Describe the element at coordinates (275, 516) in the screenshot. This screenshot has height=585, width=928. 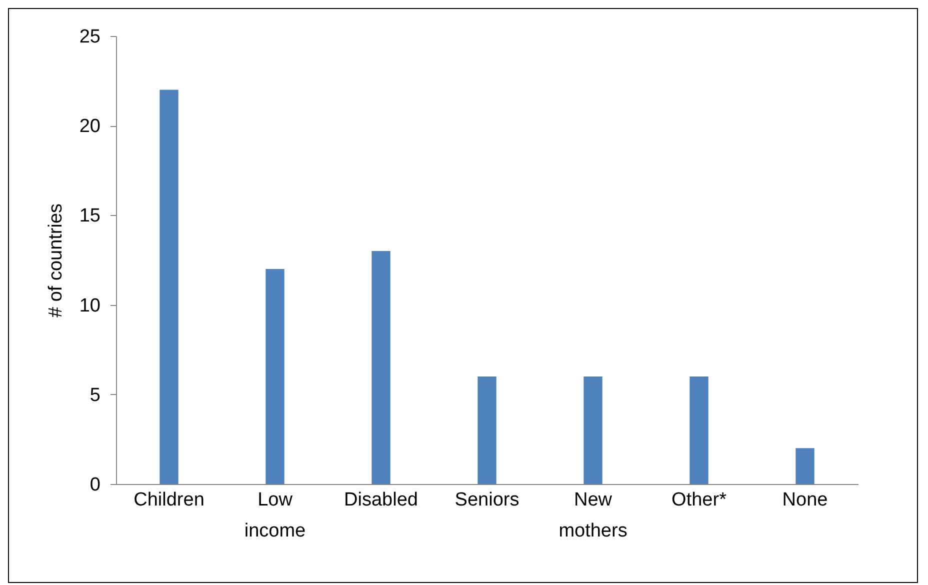
I see `x-tick-label: Low income` at that location.